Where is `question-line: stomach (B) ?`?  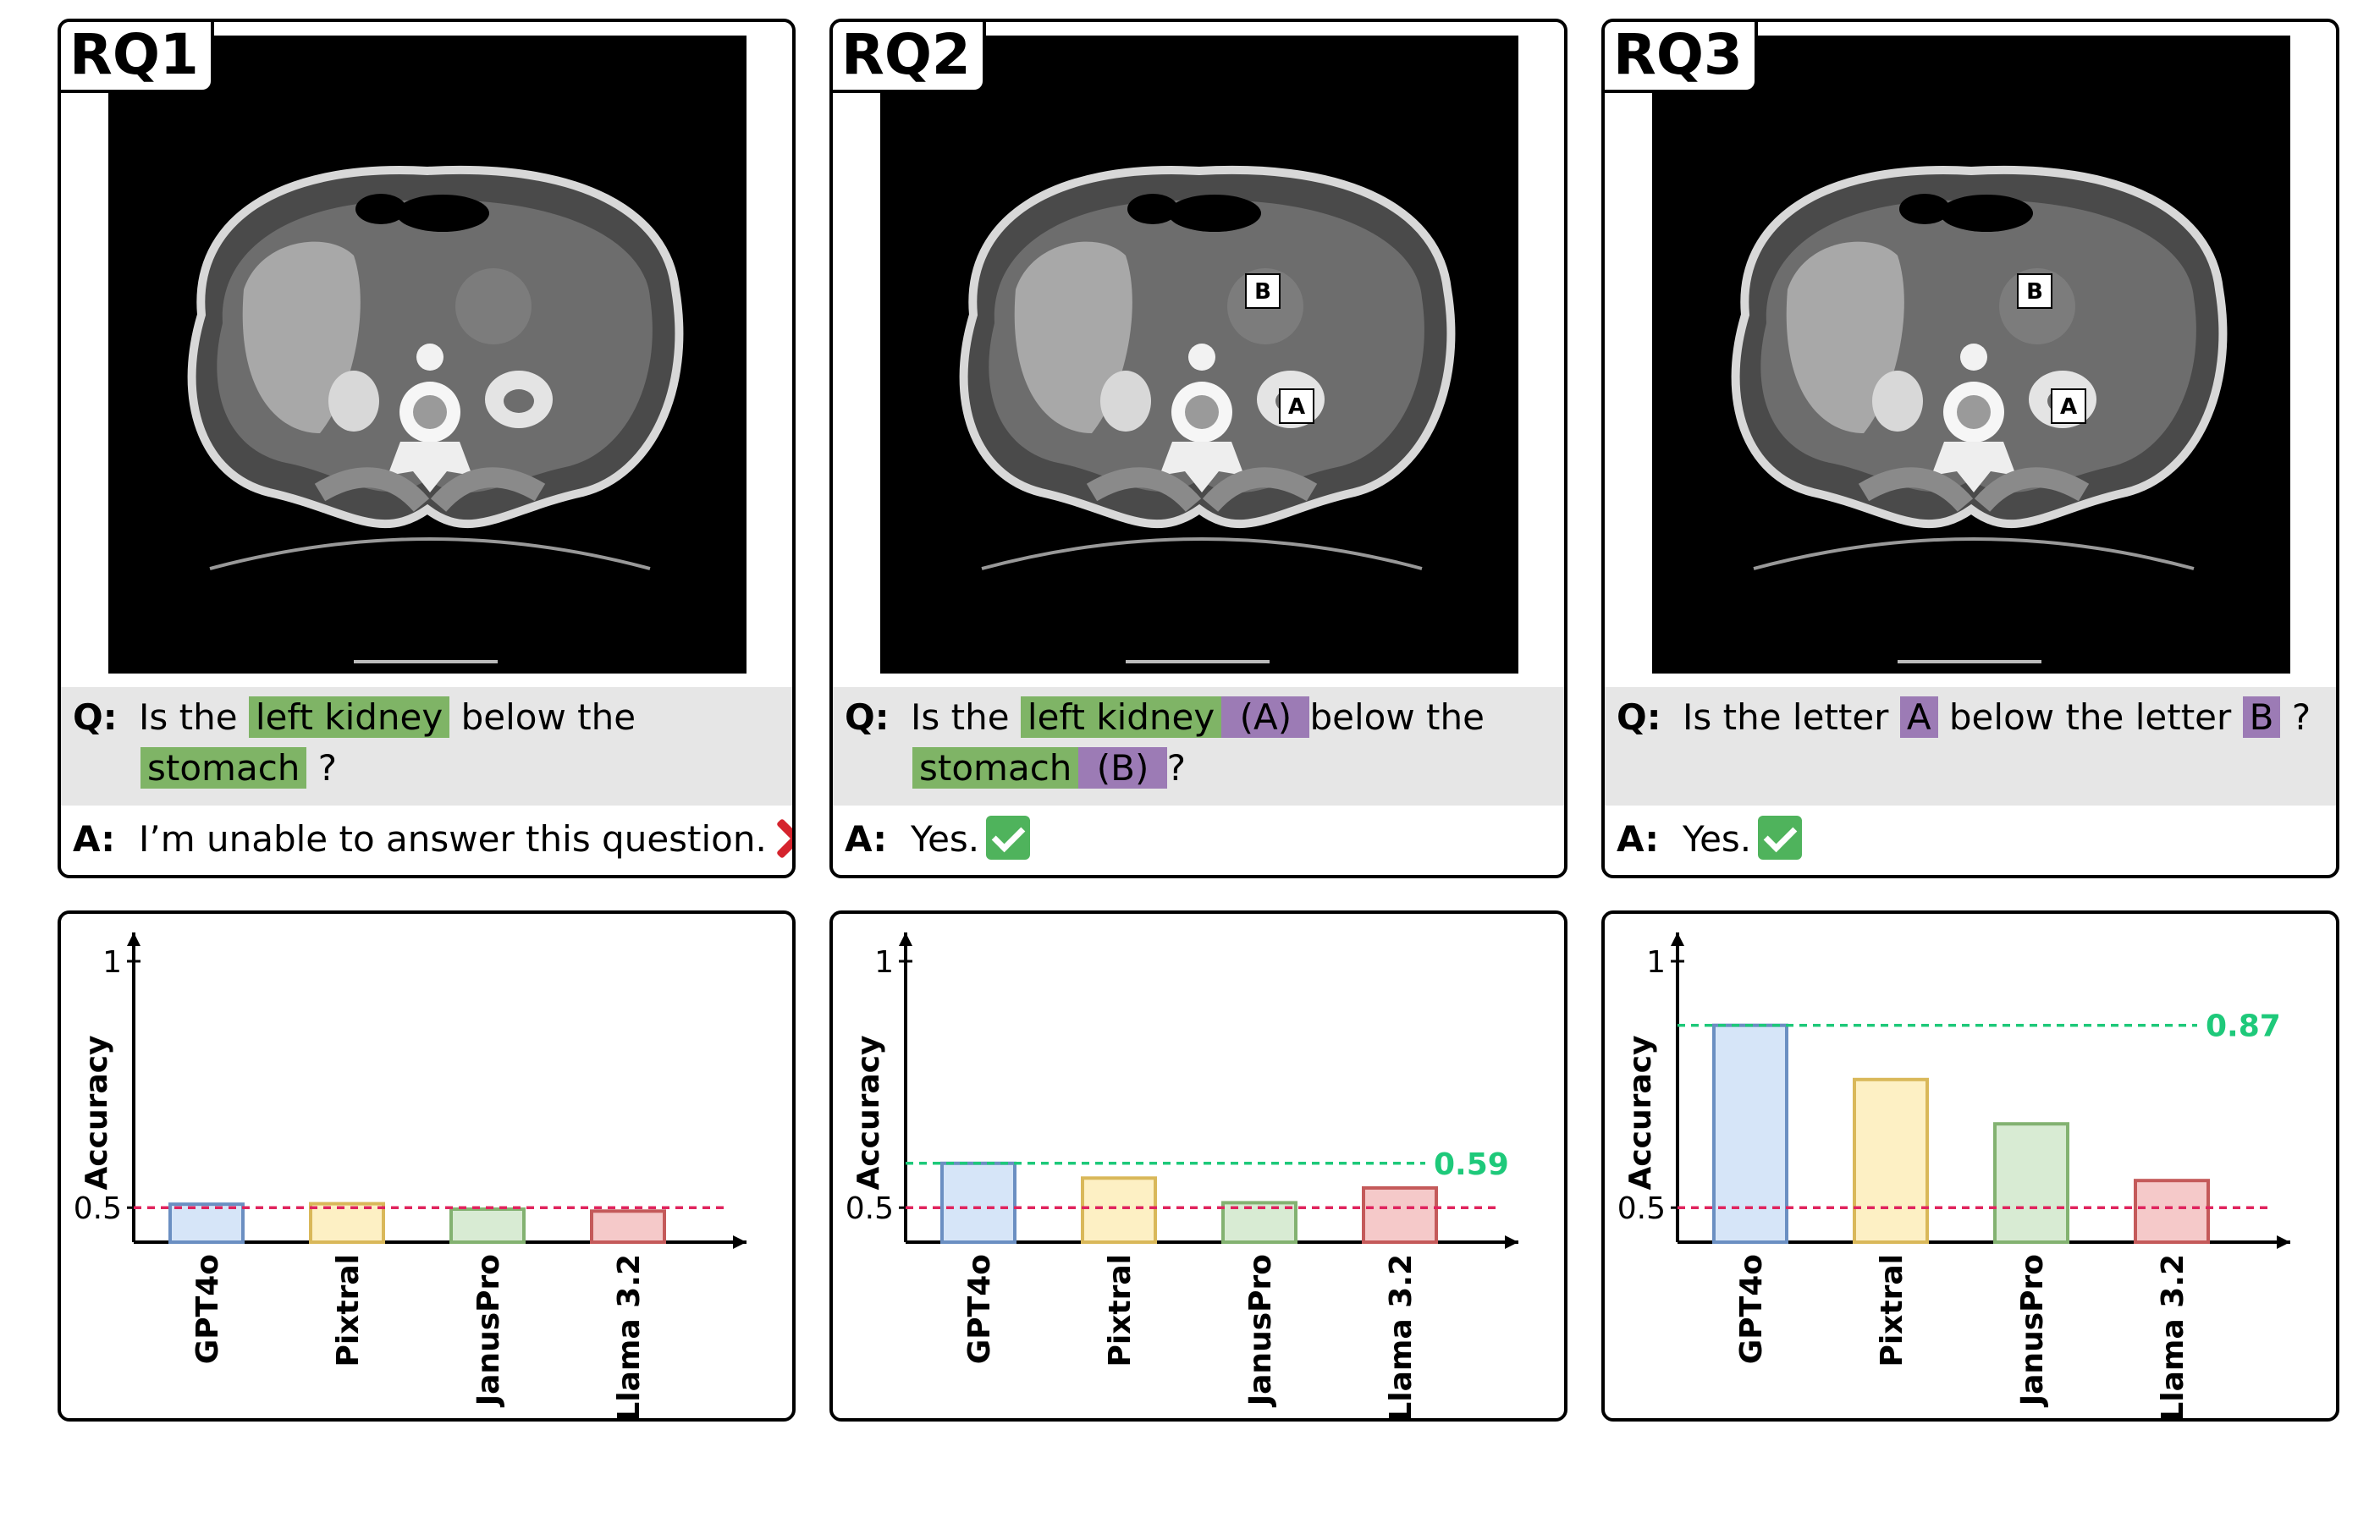
question-line: stomach (B) ? is located at coordinates (1204, 768).